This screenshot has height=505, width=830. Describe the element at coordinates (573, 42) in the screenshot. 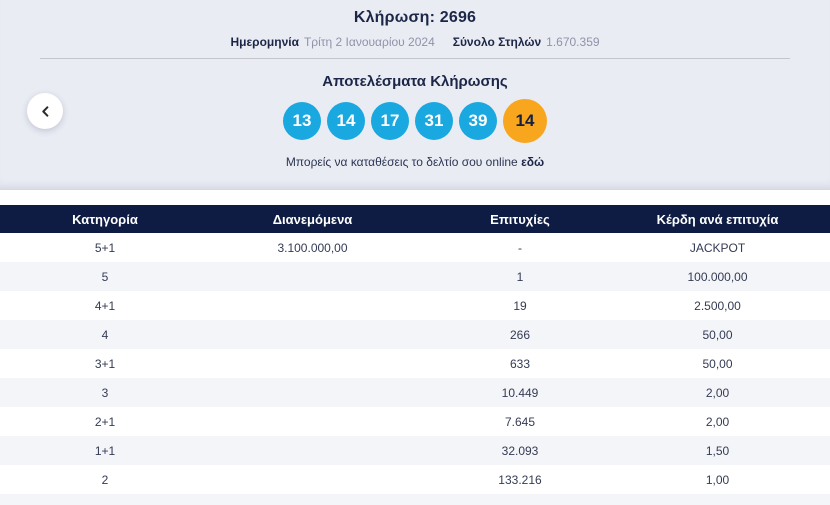

I see `total-columns-value: 1.670.359` at that location.